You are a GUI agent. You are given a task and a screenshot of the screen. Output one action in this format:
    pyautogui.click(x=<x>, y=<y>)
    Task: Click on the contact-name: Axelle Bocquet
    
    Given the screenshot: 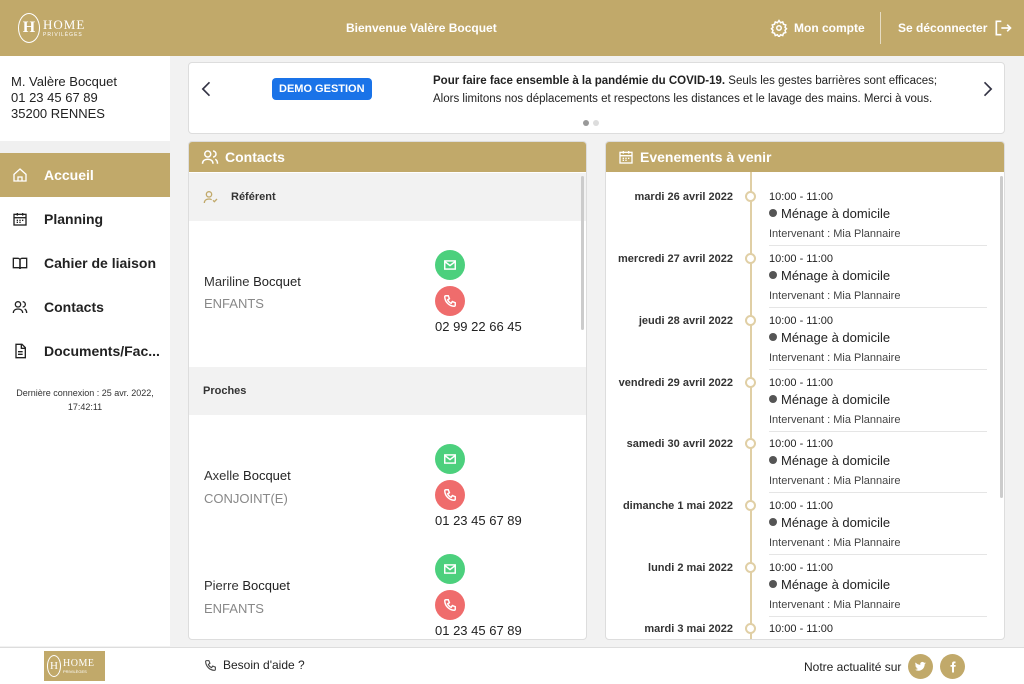 What is the action you would take?
    pyautogui.click(x=247, y=475)
    